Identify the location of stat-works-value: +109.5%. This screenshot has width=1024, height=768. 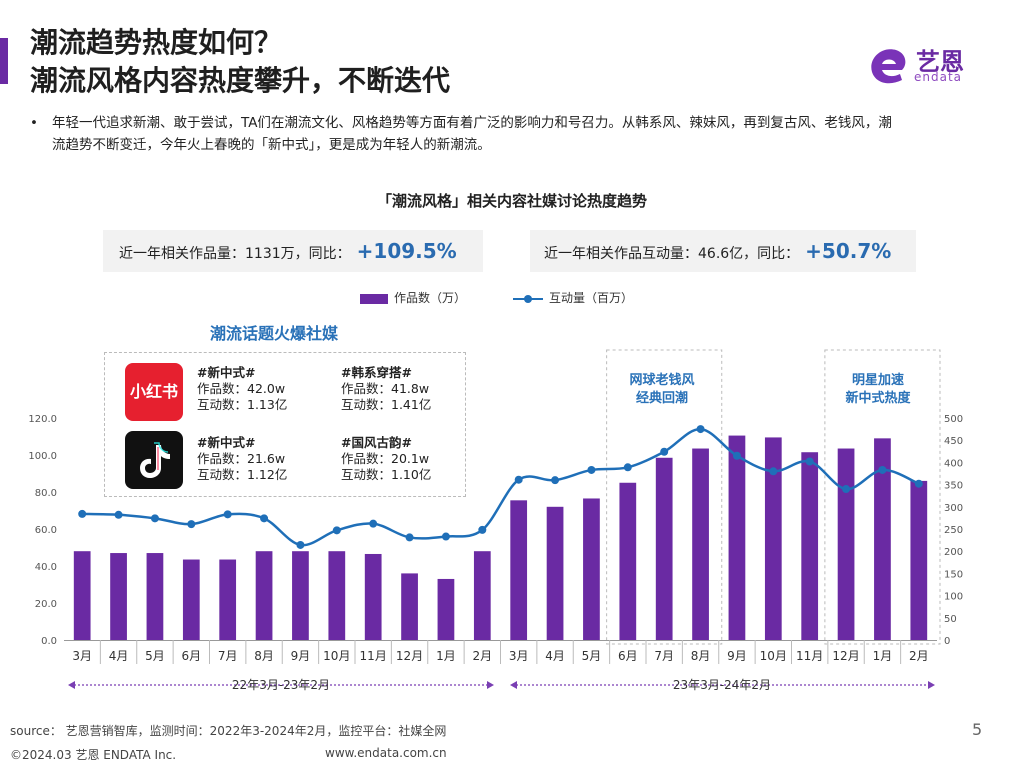
(406, 251).